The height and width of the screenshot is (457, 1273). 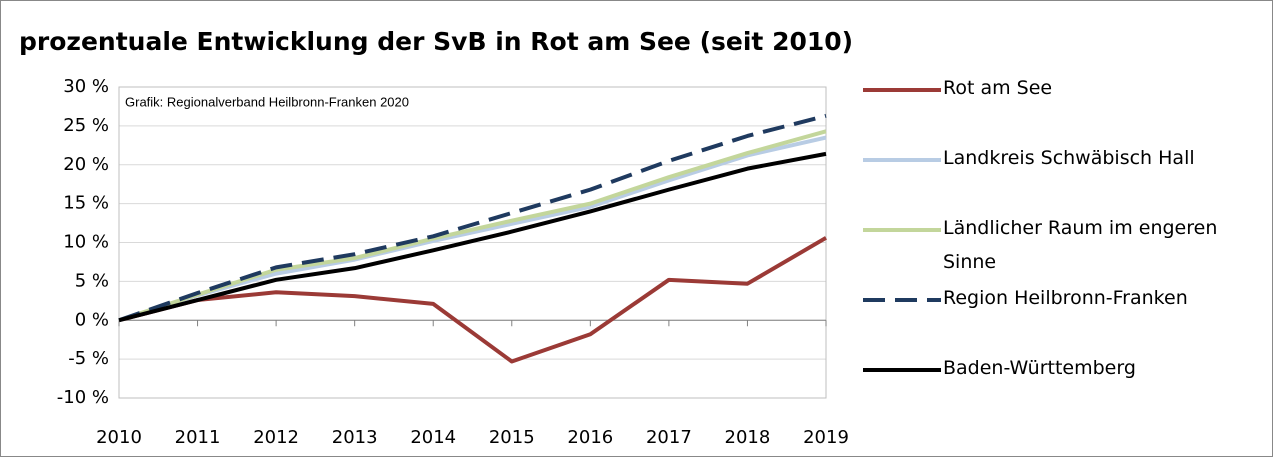 What do you see at coordinates (92, 280) in the screenshot?
I see `y-tick-label: 5 %` at bounding box center [92, 280].